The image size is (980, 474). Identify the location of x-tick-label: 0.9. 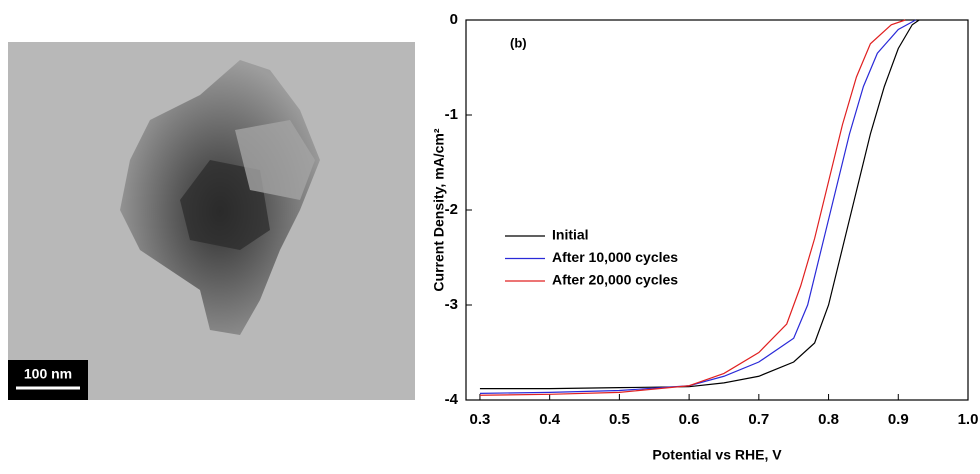
(898, 419).